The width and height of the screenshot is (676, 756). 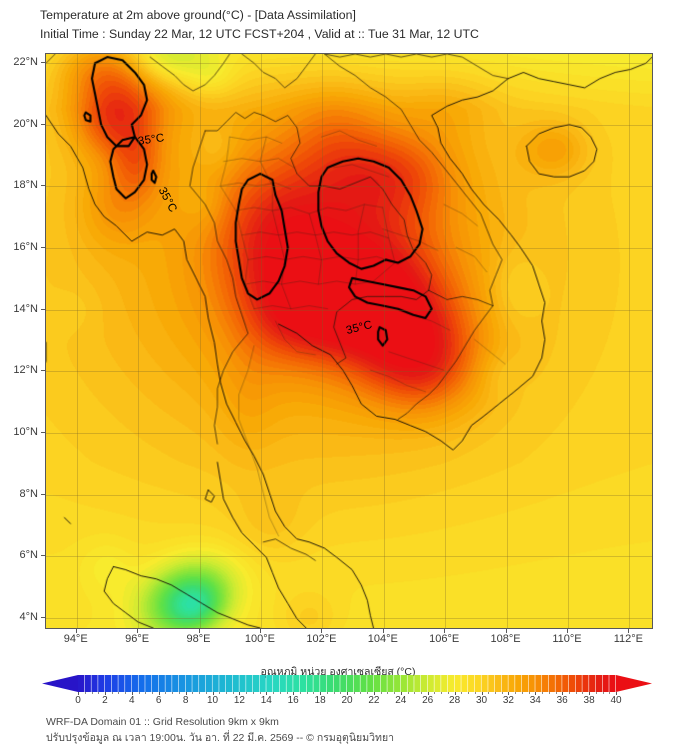 What do you see at coordinates (132, 700) in the screenshot?
I see `colorbar-tick-label: 4` at bounding box center [132, 700].